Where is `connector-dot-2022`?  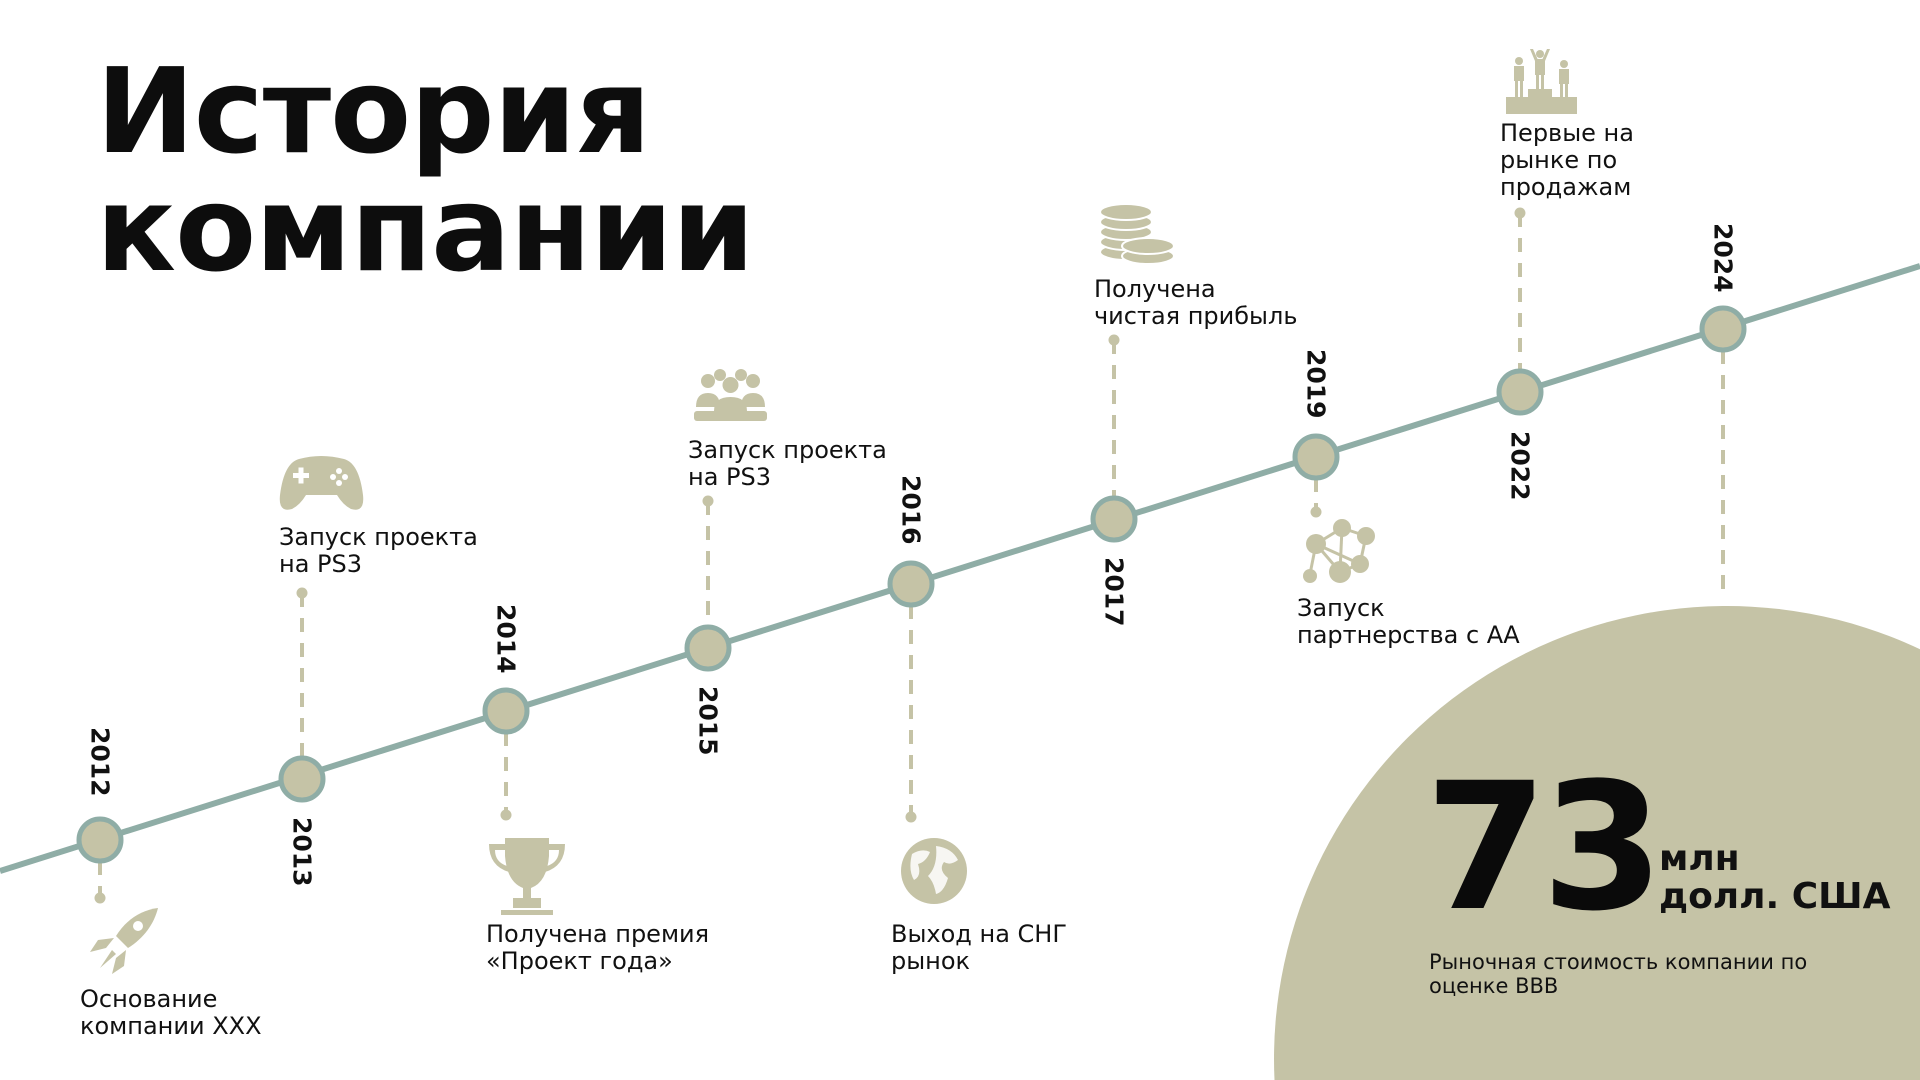
connector-dot-2022 is located at coordinates (1520, 213).